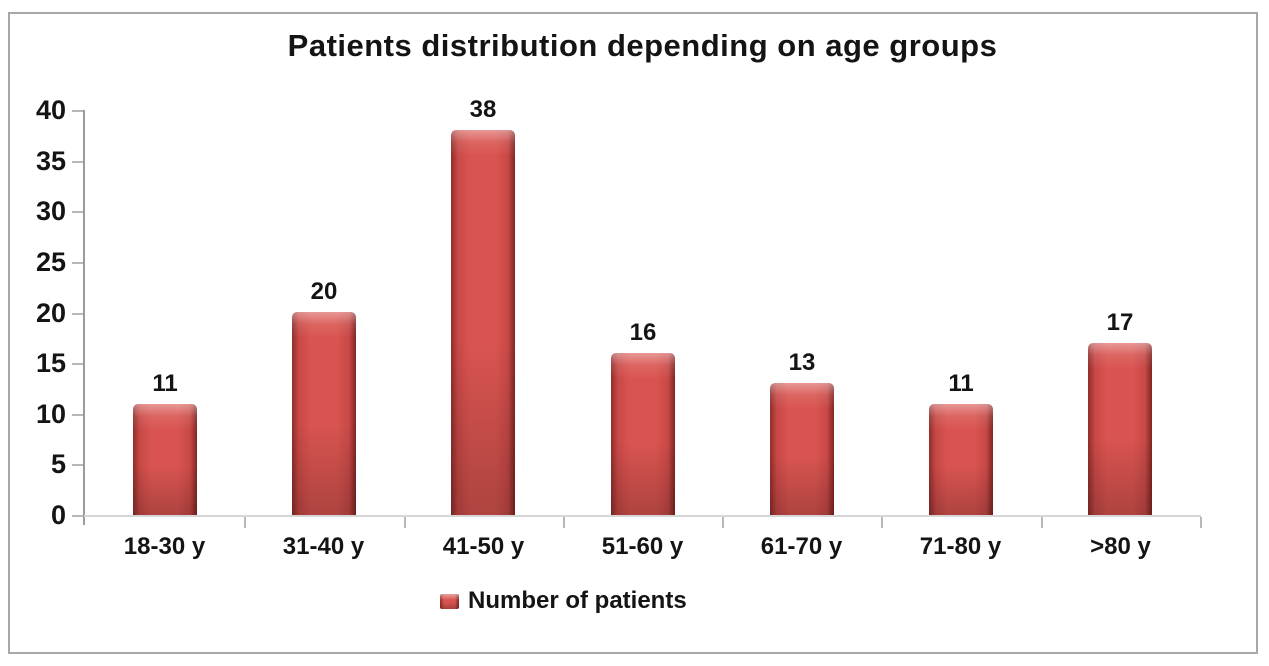 The image size is (1269, 666). I want to click on y-axis-label: 40, so click(50, 110).